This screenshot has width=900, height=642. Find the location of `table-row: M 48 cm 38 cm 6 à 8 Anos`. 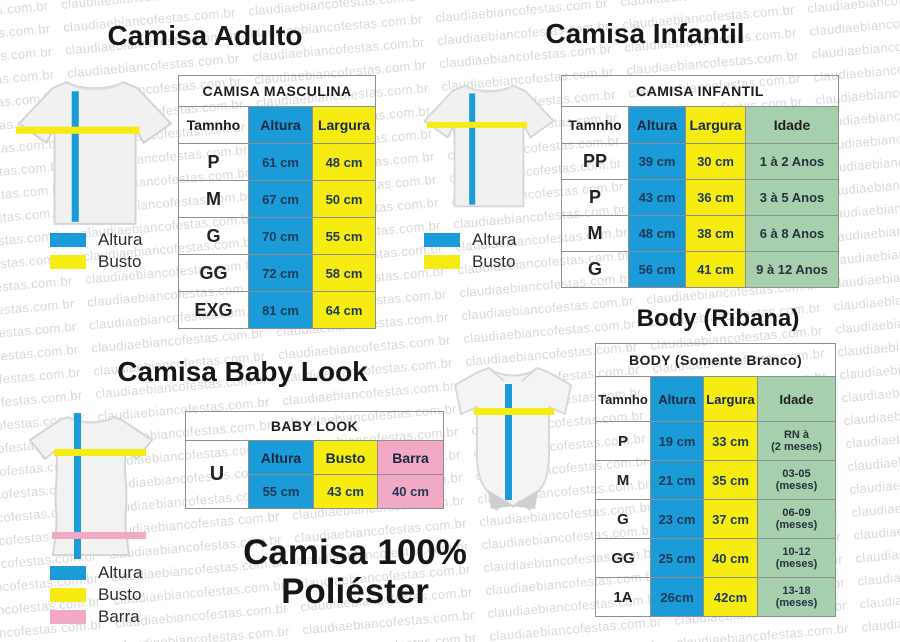

table-row: M 48 cm 38 cm 6 à 8 Anos is located at coordinates (700, 233).